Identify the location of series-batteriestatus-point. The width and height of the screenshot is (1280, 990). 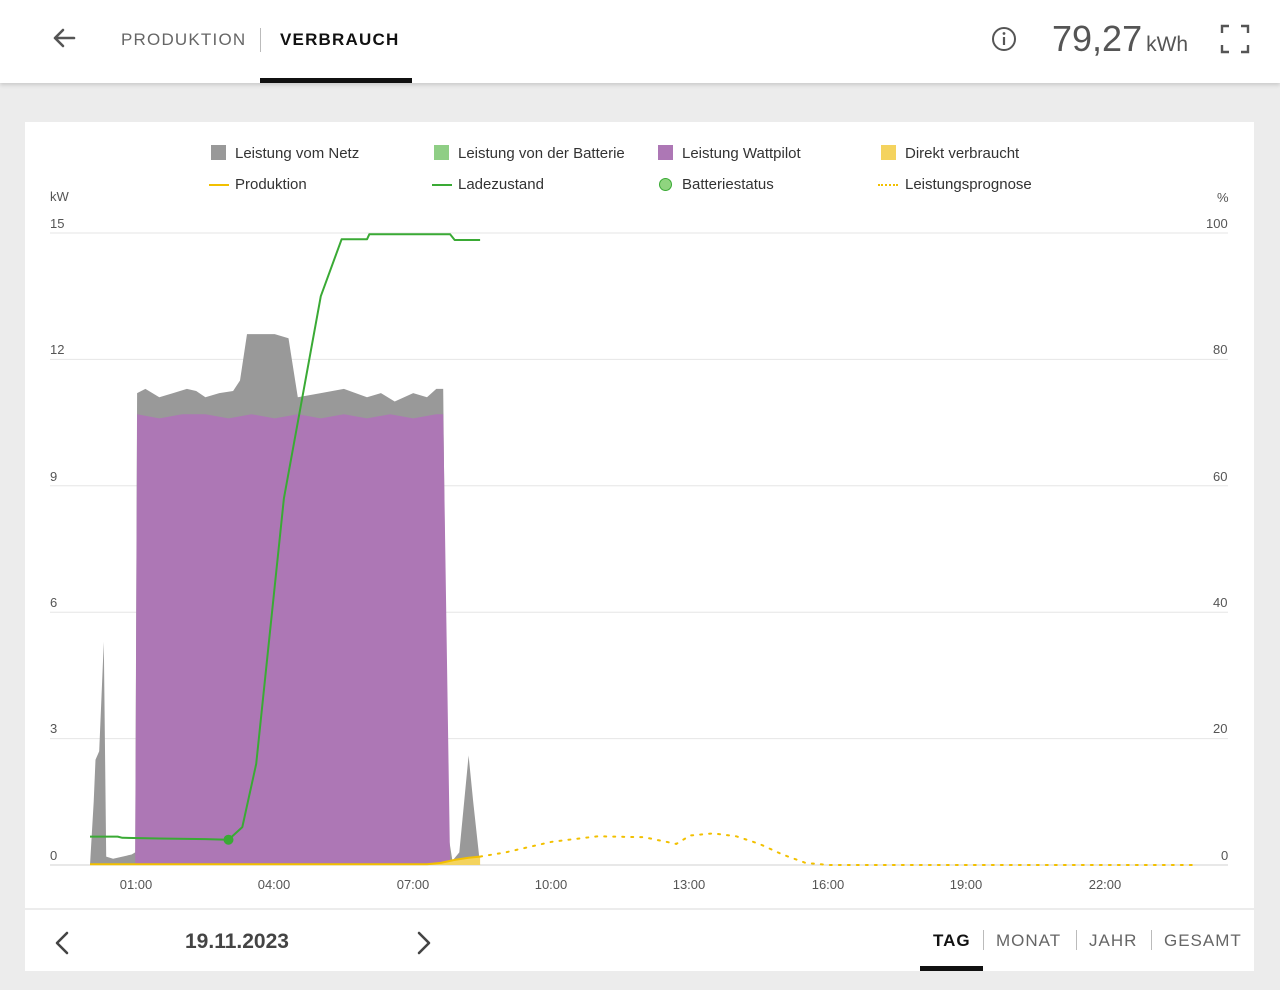
(228, 839).